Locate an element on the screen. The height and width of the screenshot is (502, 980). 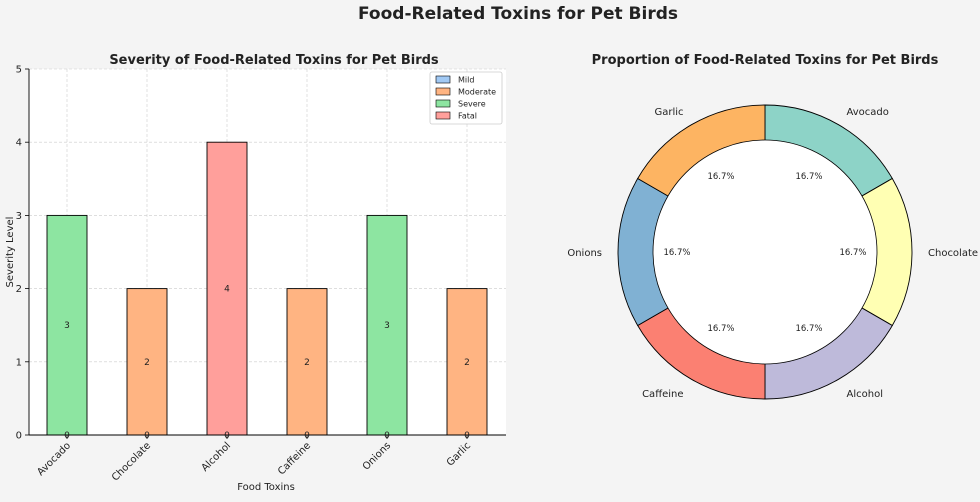
legend-swatch-severe is located at coordinates (443, 103).